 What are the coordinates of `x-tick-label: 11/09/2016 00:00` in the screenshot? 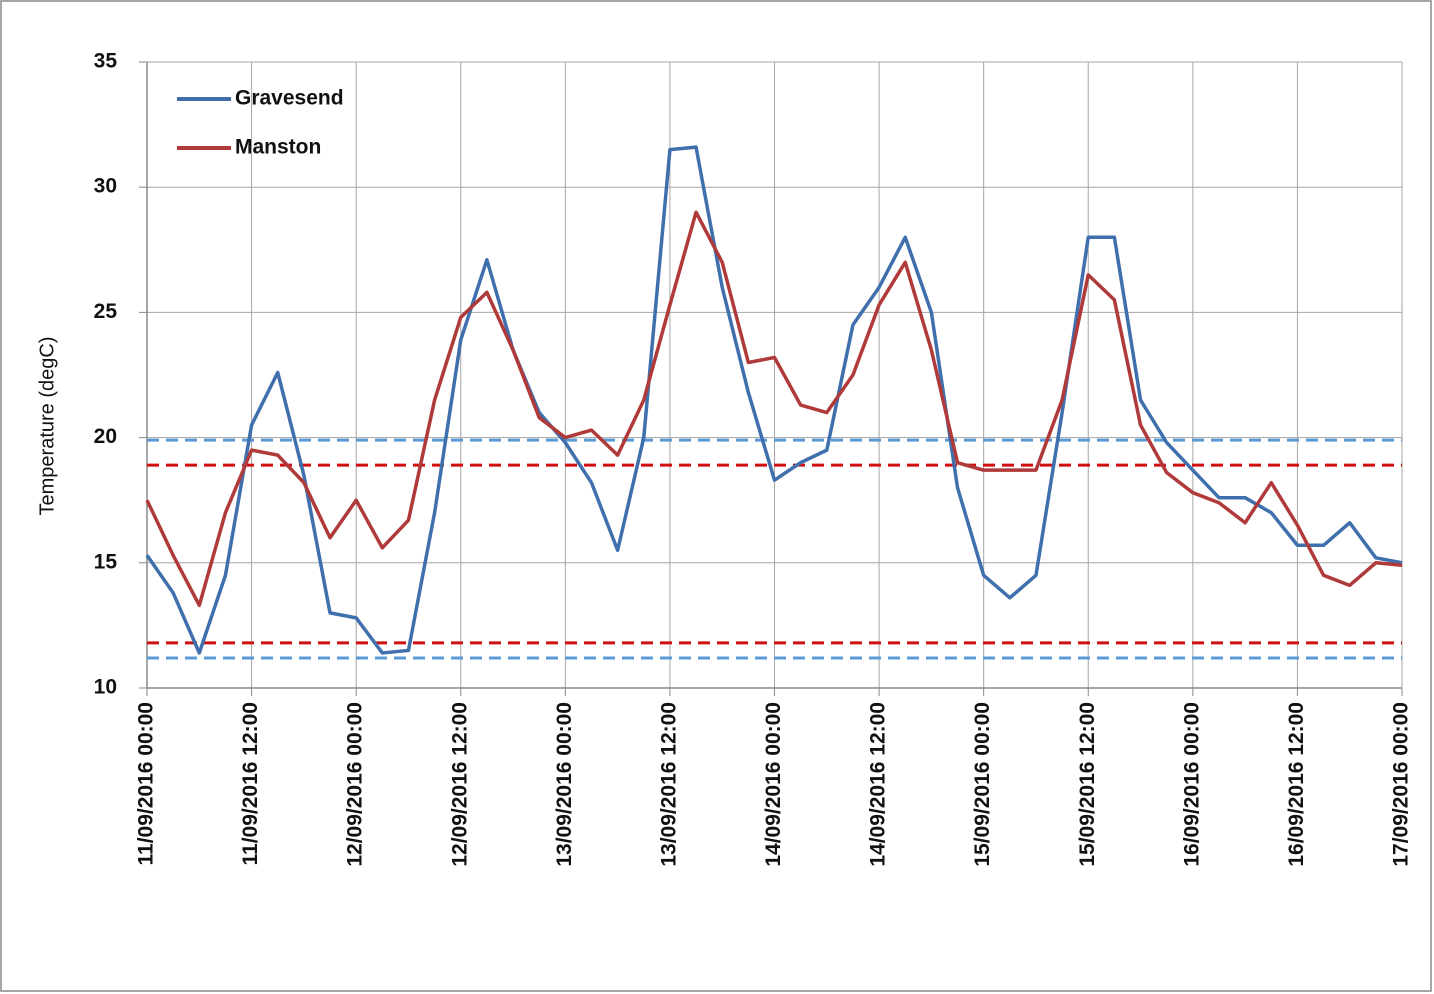 It's located at (146, 784).